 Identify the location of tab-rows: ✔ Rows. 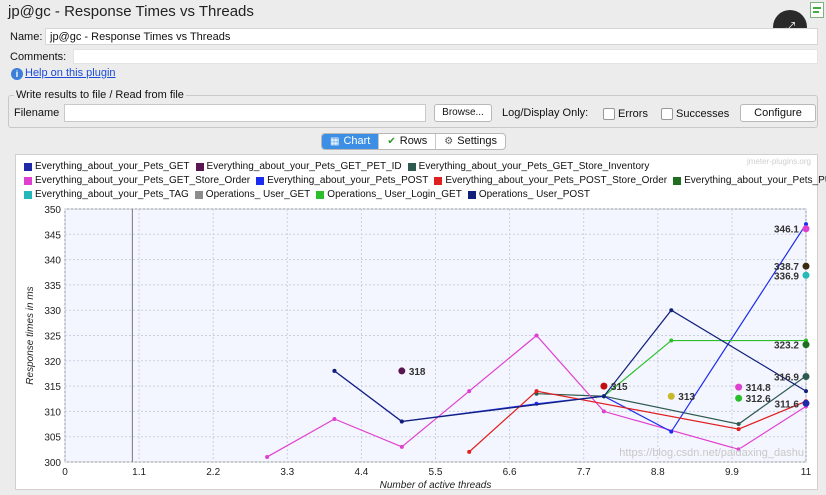
(408, 141).